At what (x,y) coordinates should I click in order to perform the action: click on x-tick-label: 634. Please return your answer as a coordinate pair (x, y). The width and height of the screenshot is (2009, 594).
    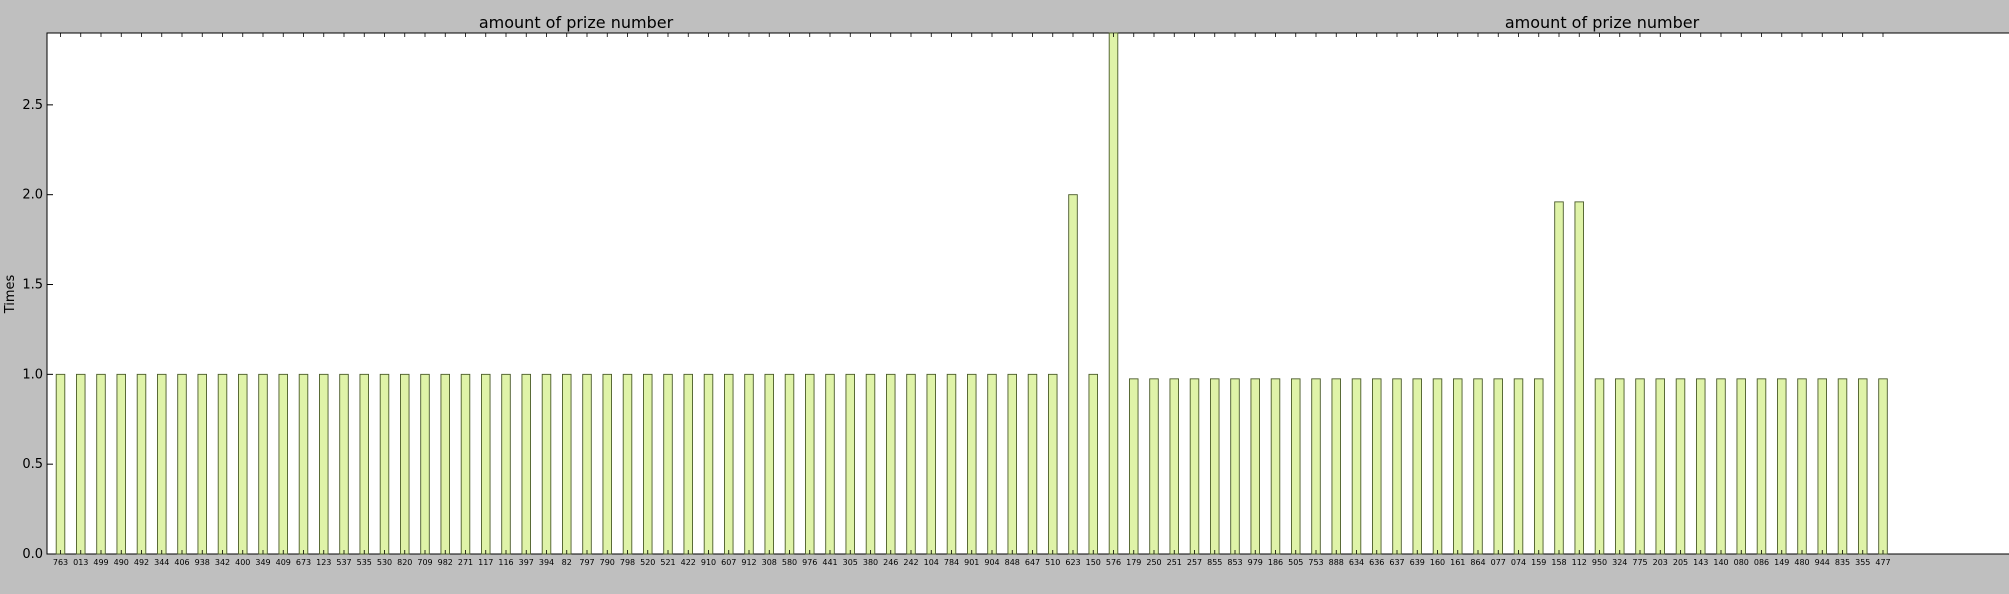
    Looking at the image, I should click on (1356, 562).